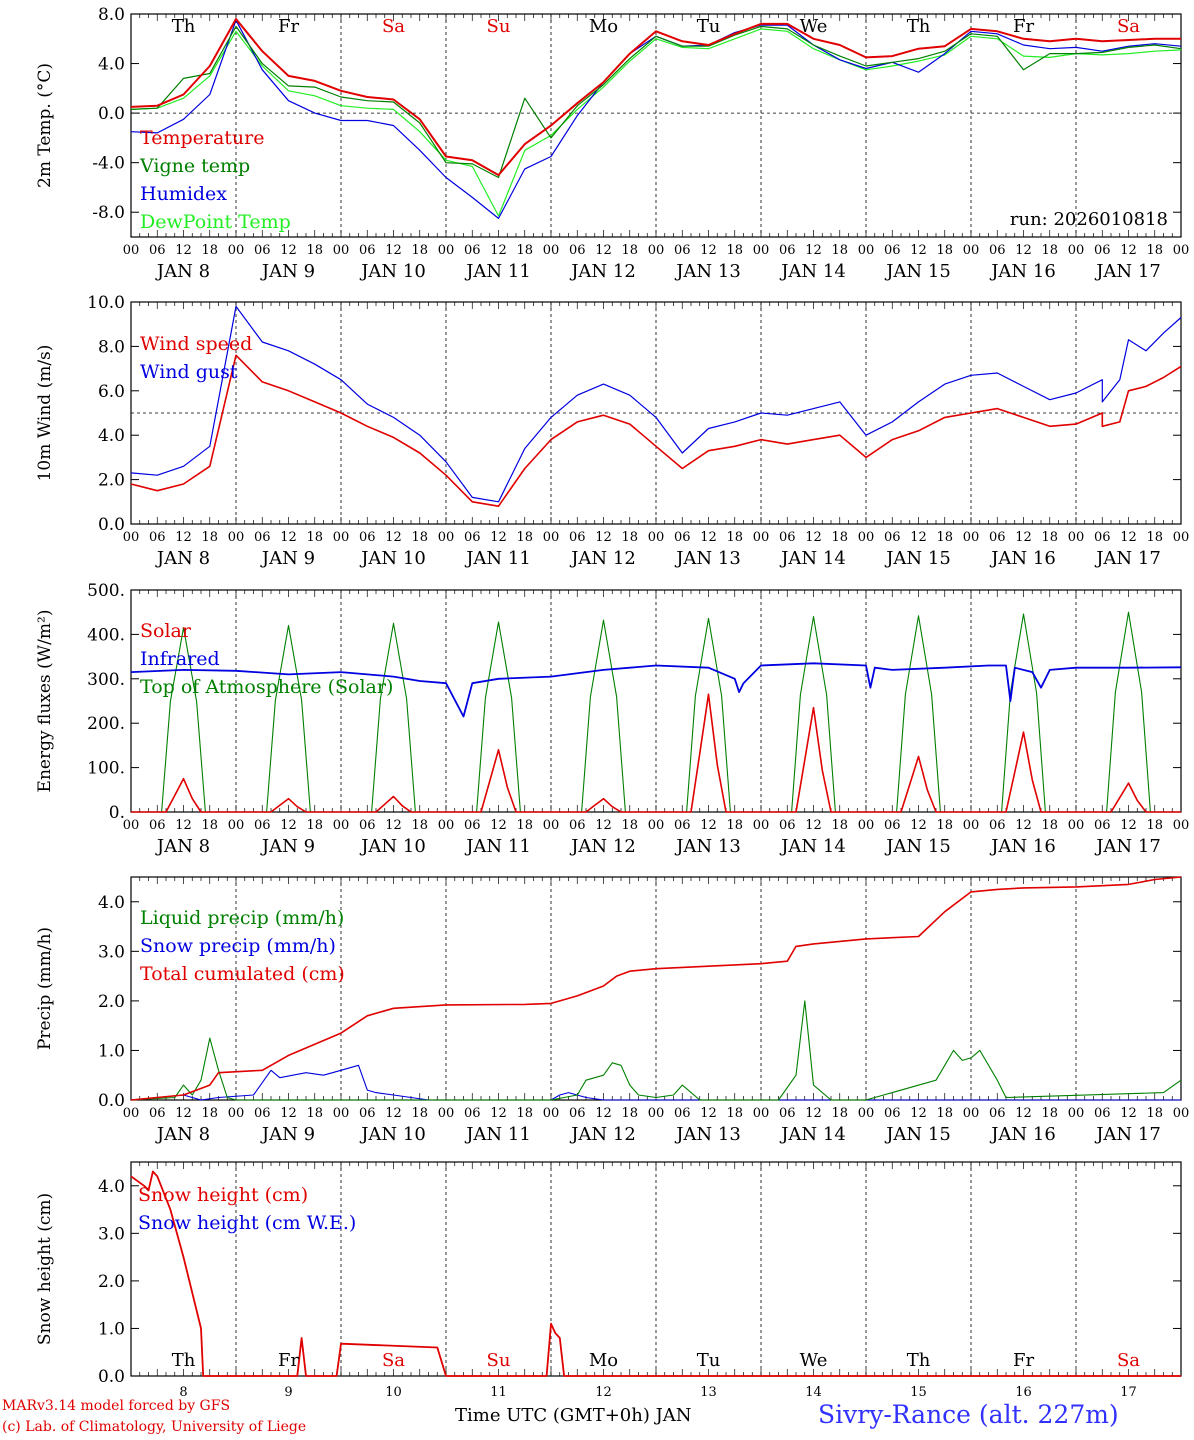 This screenshot has width=1194, height=1440. What do you see at coordinates (1023, 1392) in the screenshot?
I see `day-number-label: 16` at bounding box center [1023, 1392].